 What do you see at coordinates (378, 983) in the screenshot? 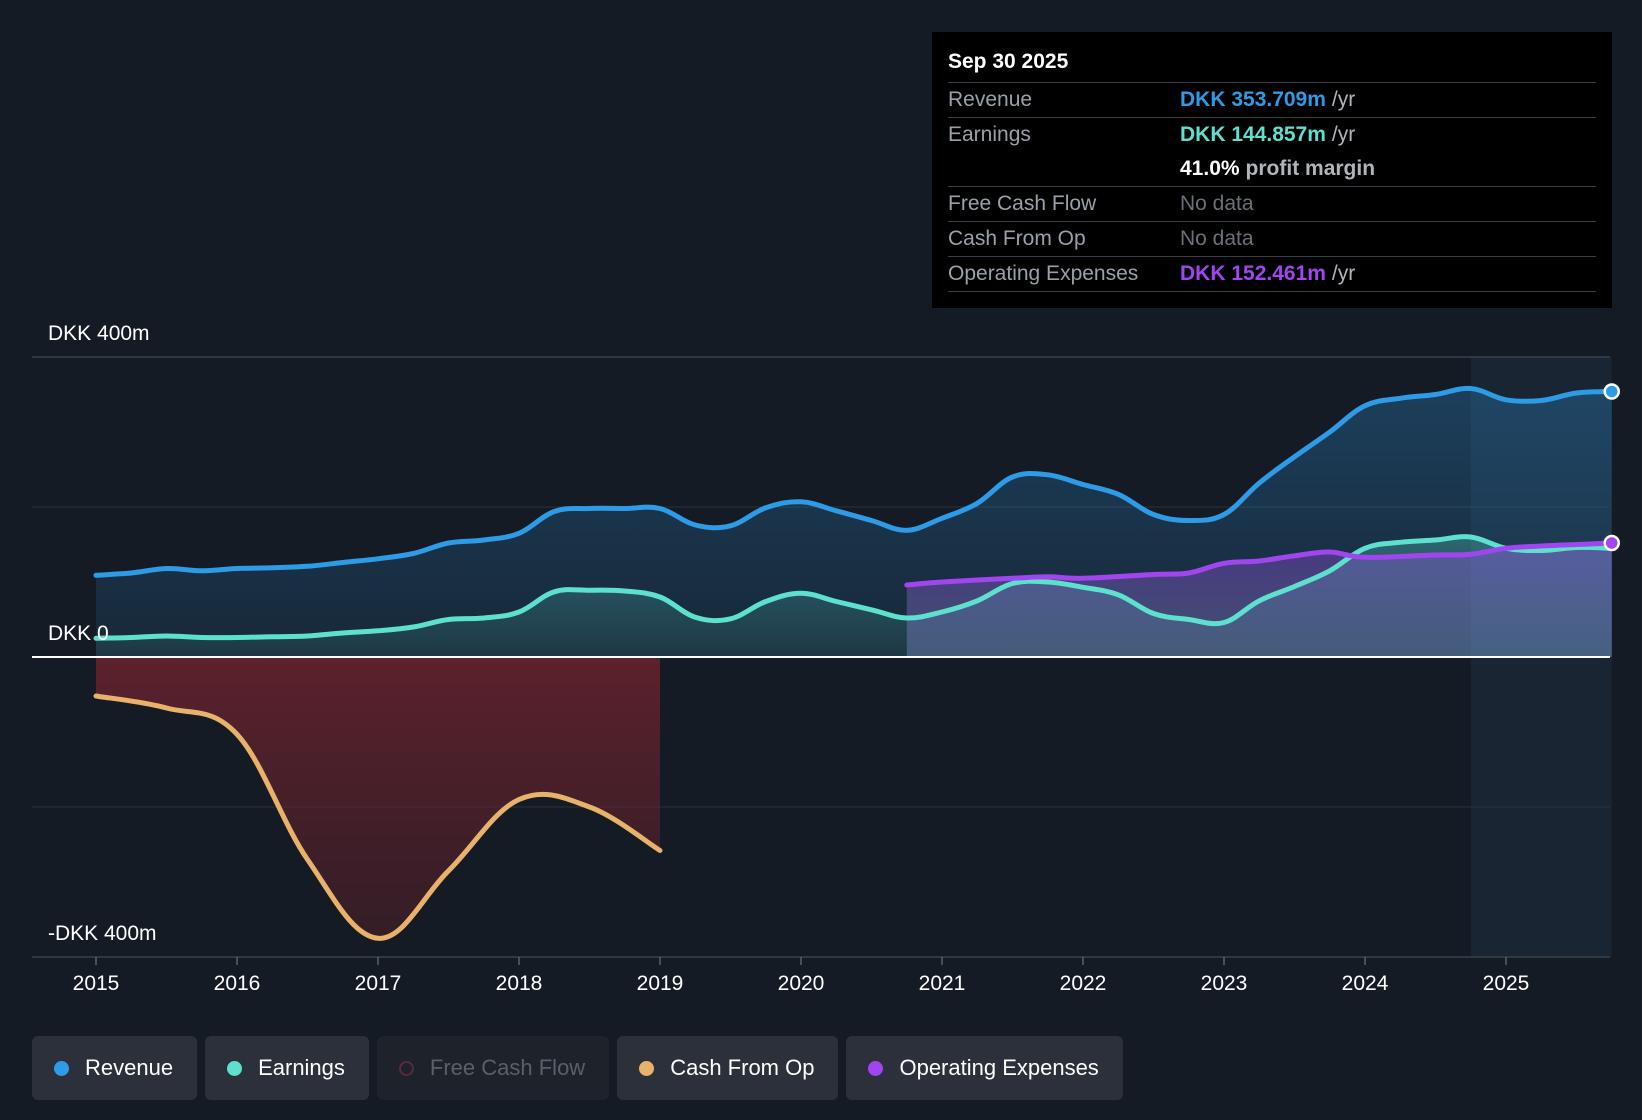
I see `x-tick-label: 2017` at bounding box center [378, 983].